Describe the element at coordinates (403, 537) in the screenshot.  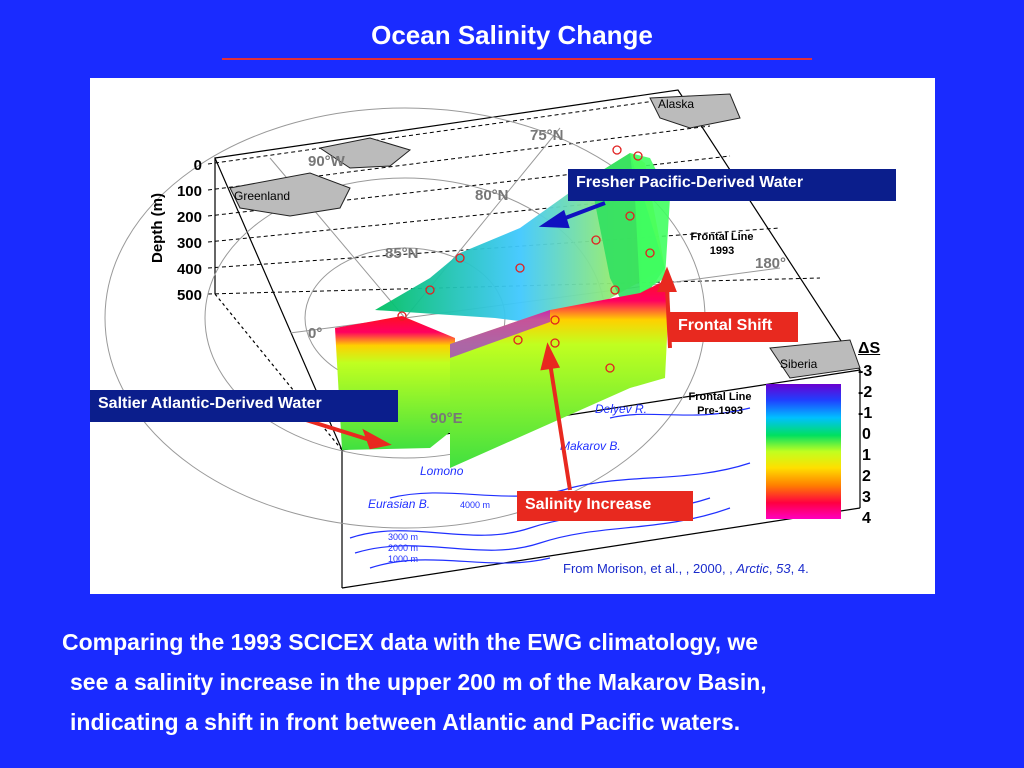
I see `svg-text: 3000 m` at that location.